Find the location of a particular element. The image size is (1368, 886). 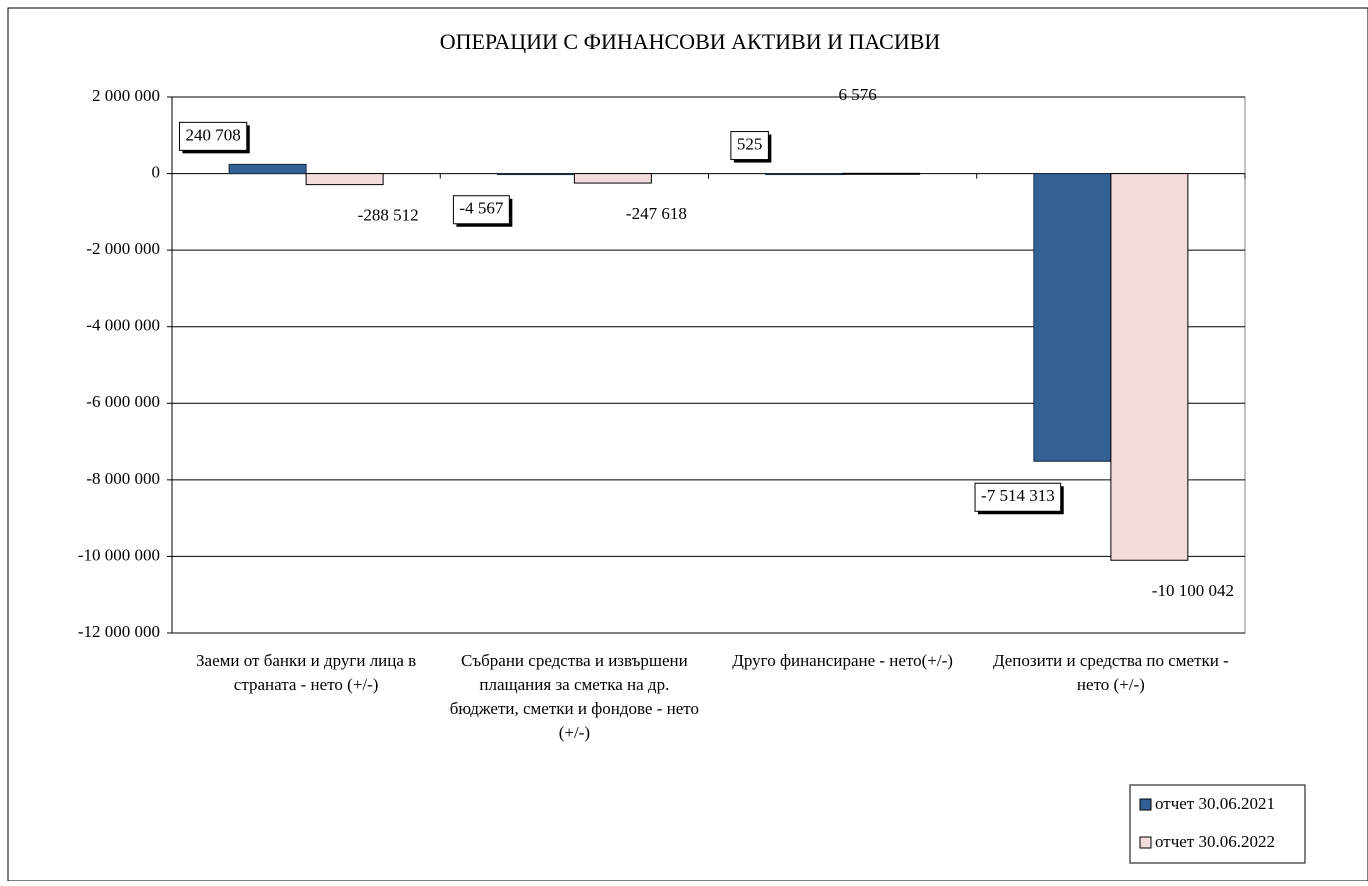

data-label: -4 567 is located at coordinates (481, 208).